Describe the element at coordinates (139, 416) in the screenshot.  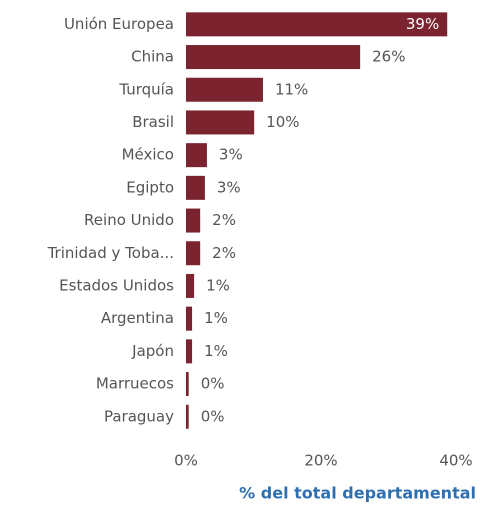
I see `y-tick-label: Paraguay` at that location.